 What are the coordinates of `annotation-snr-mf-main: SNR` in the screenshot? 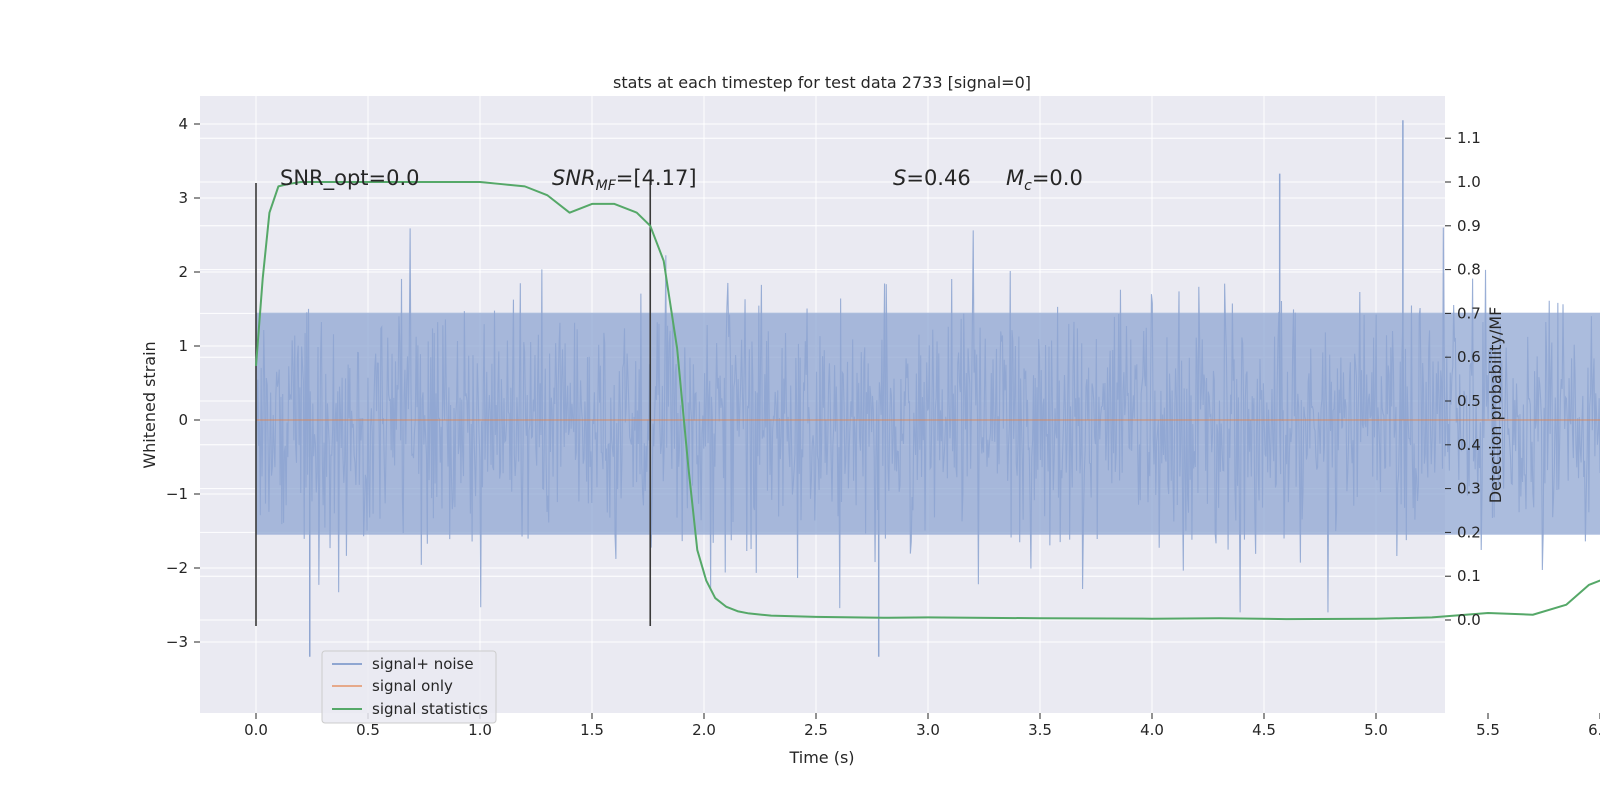 It's located at (574, 178).